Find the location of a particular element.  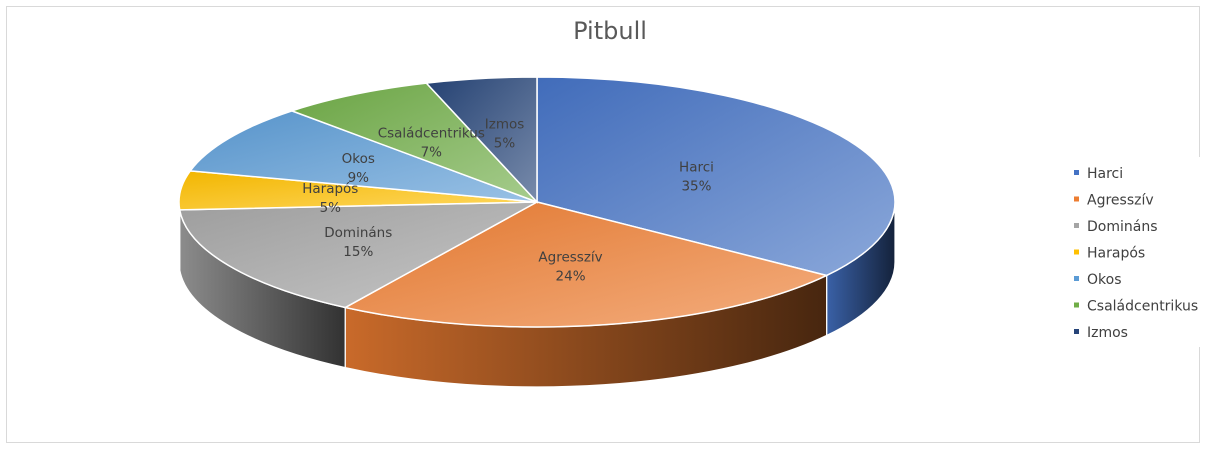

slice-harci is located at coordinates (716, 176).